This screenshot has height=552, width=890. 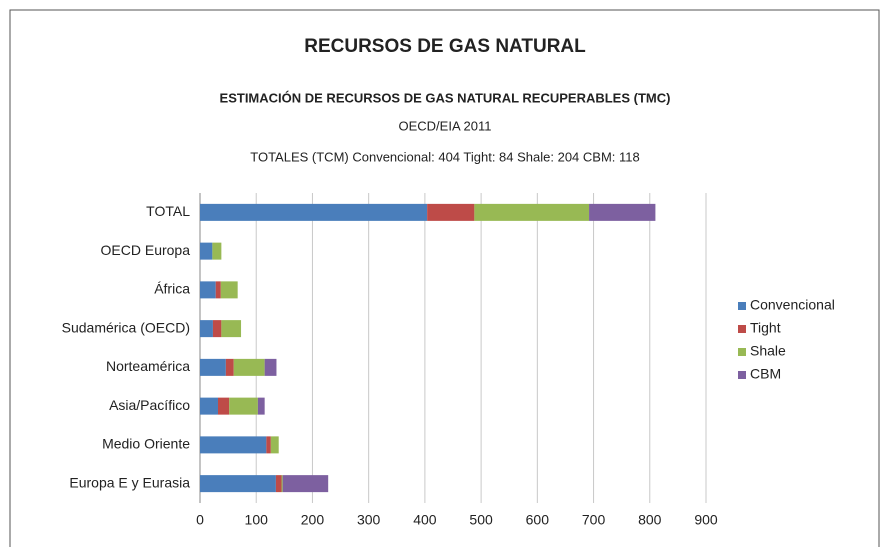 I want to click on x-tick-label: 900, so click(x=706, y=520).